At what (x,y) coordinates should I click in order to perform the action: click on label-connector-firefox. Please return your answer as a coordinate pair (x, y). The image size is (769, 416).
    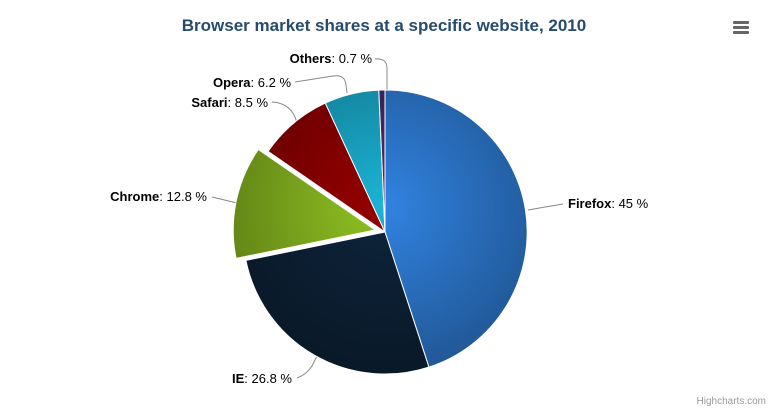
    Looking at the image, I should click on (545, 207).